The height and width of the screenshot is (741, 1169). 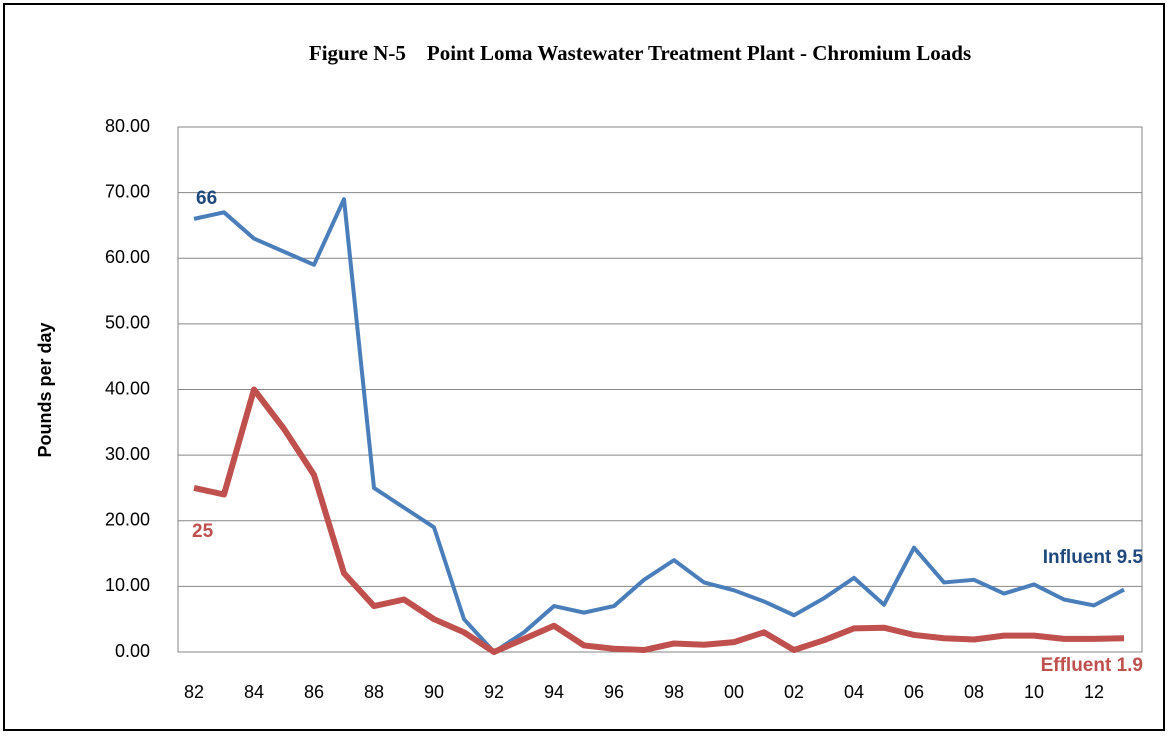 What do you see at coordinates (127, 520) in the screenshot?
I see `y-tick-label: 20.00` at bounding box center [127, 520].